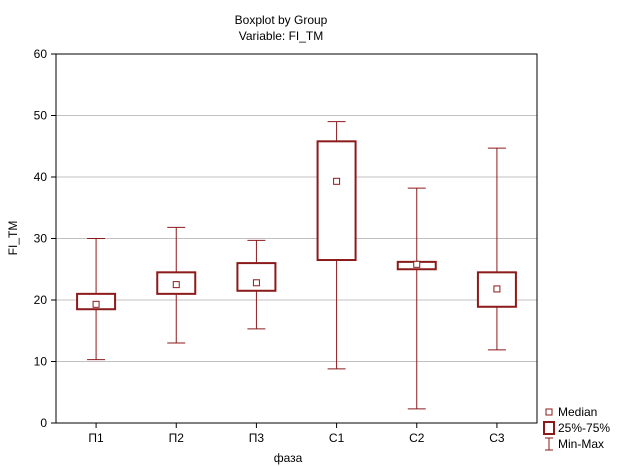 The height and width of the screenshot is (466, 617). Describe the element at coordinates (41, 116) in the screenshot. I see `y-tick-label: 50` at that location.